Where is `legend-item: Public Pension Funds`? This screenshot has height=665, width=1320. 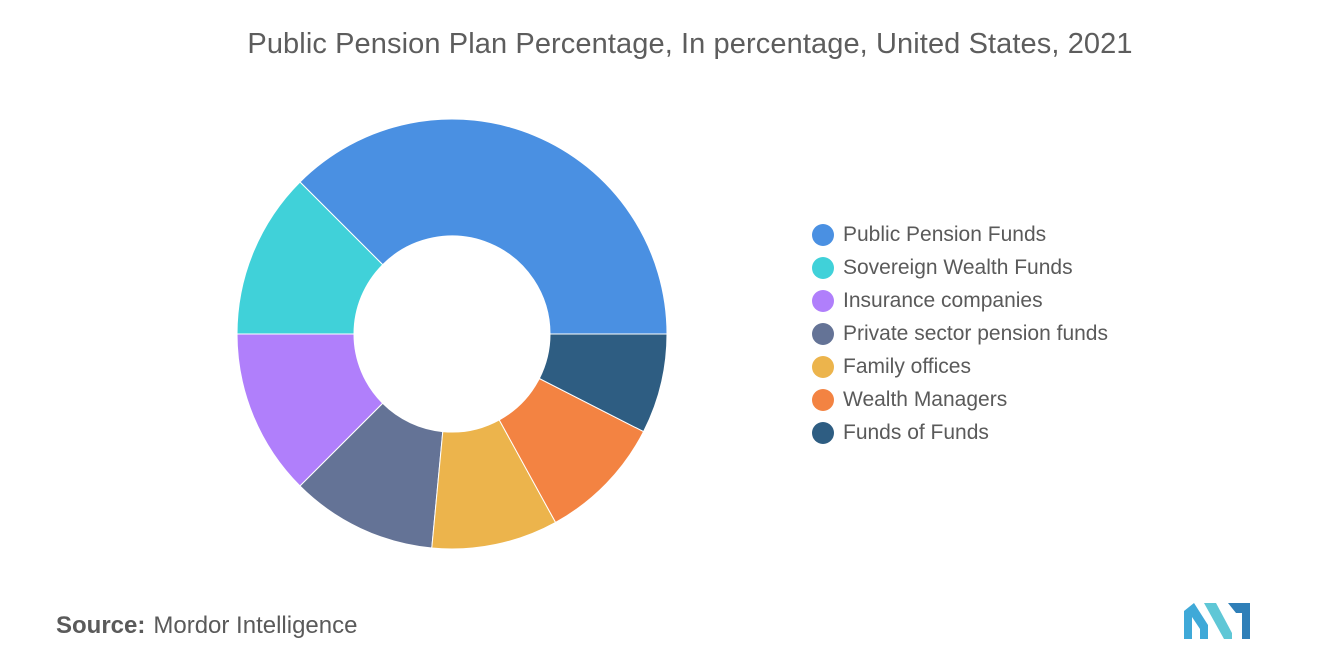
legend-item: Public Pension Funds is located at coordinates (960, 234).